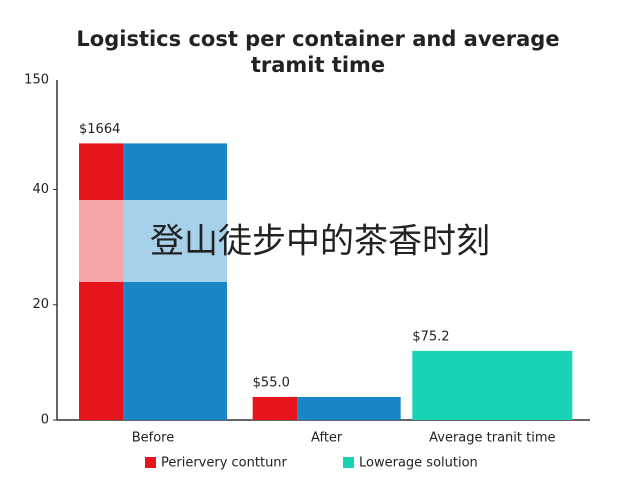 This screenshot has width=640, height=484. I want to click on legend-label: Lowerage solution, so click(418, 463).